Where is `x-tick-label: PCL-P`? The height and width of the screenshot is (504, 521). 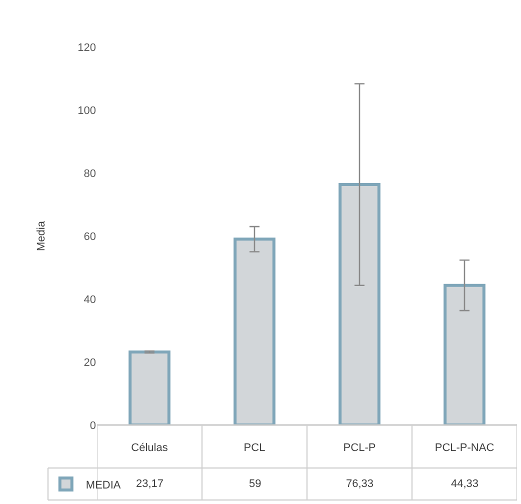 x-tick-label: PCL-P is located at coordinates (359, 448).